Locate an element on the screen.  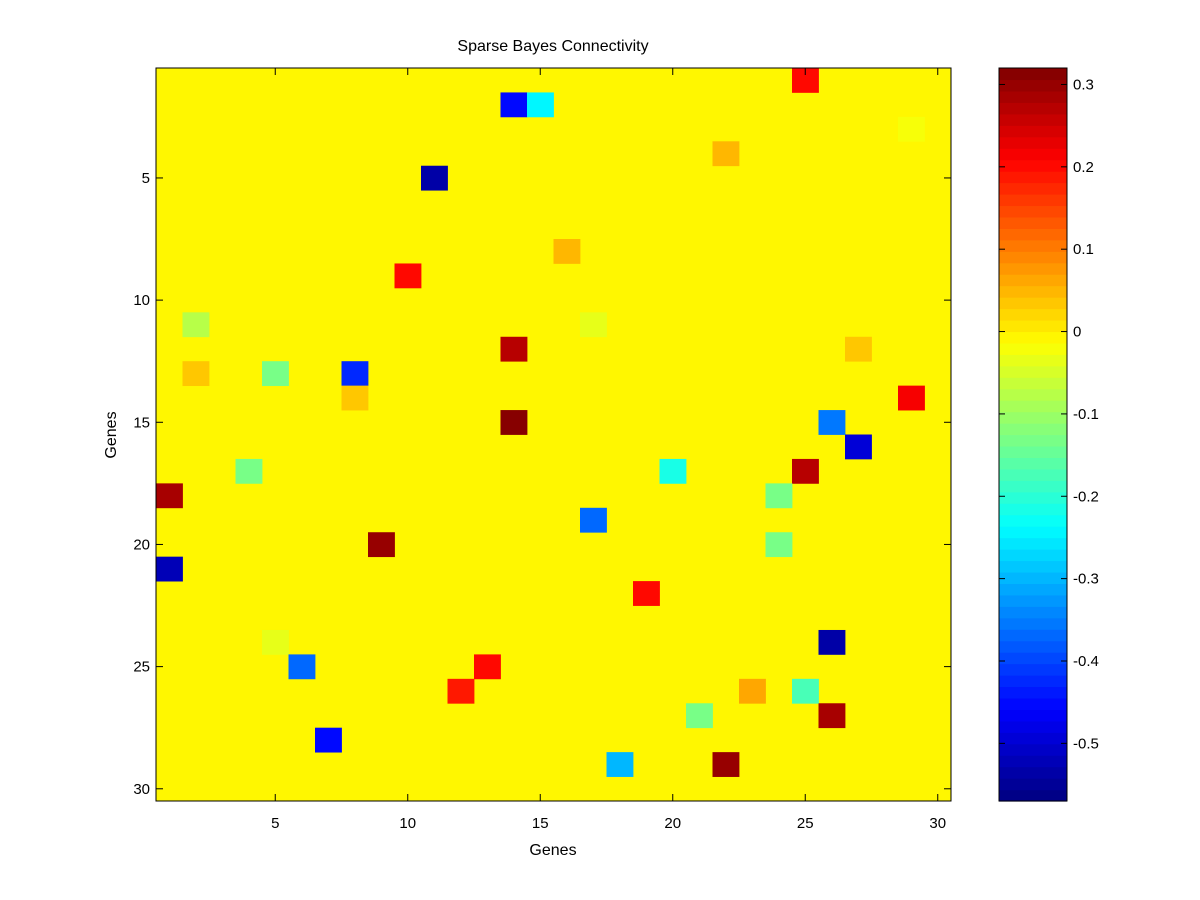
colorbar-tick-label: -0.4 is located at coordinates (1086, 661).